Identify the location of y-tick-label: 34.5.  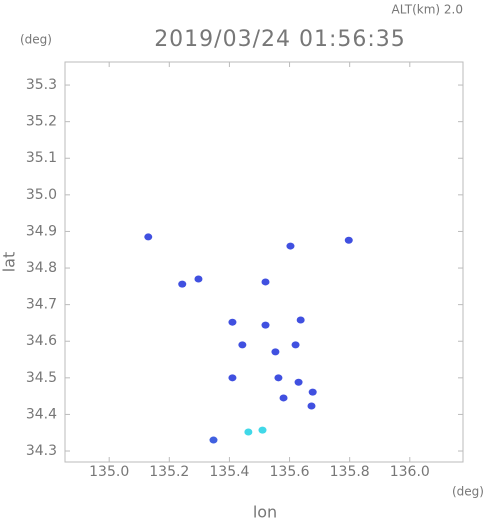
(41, 378).